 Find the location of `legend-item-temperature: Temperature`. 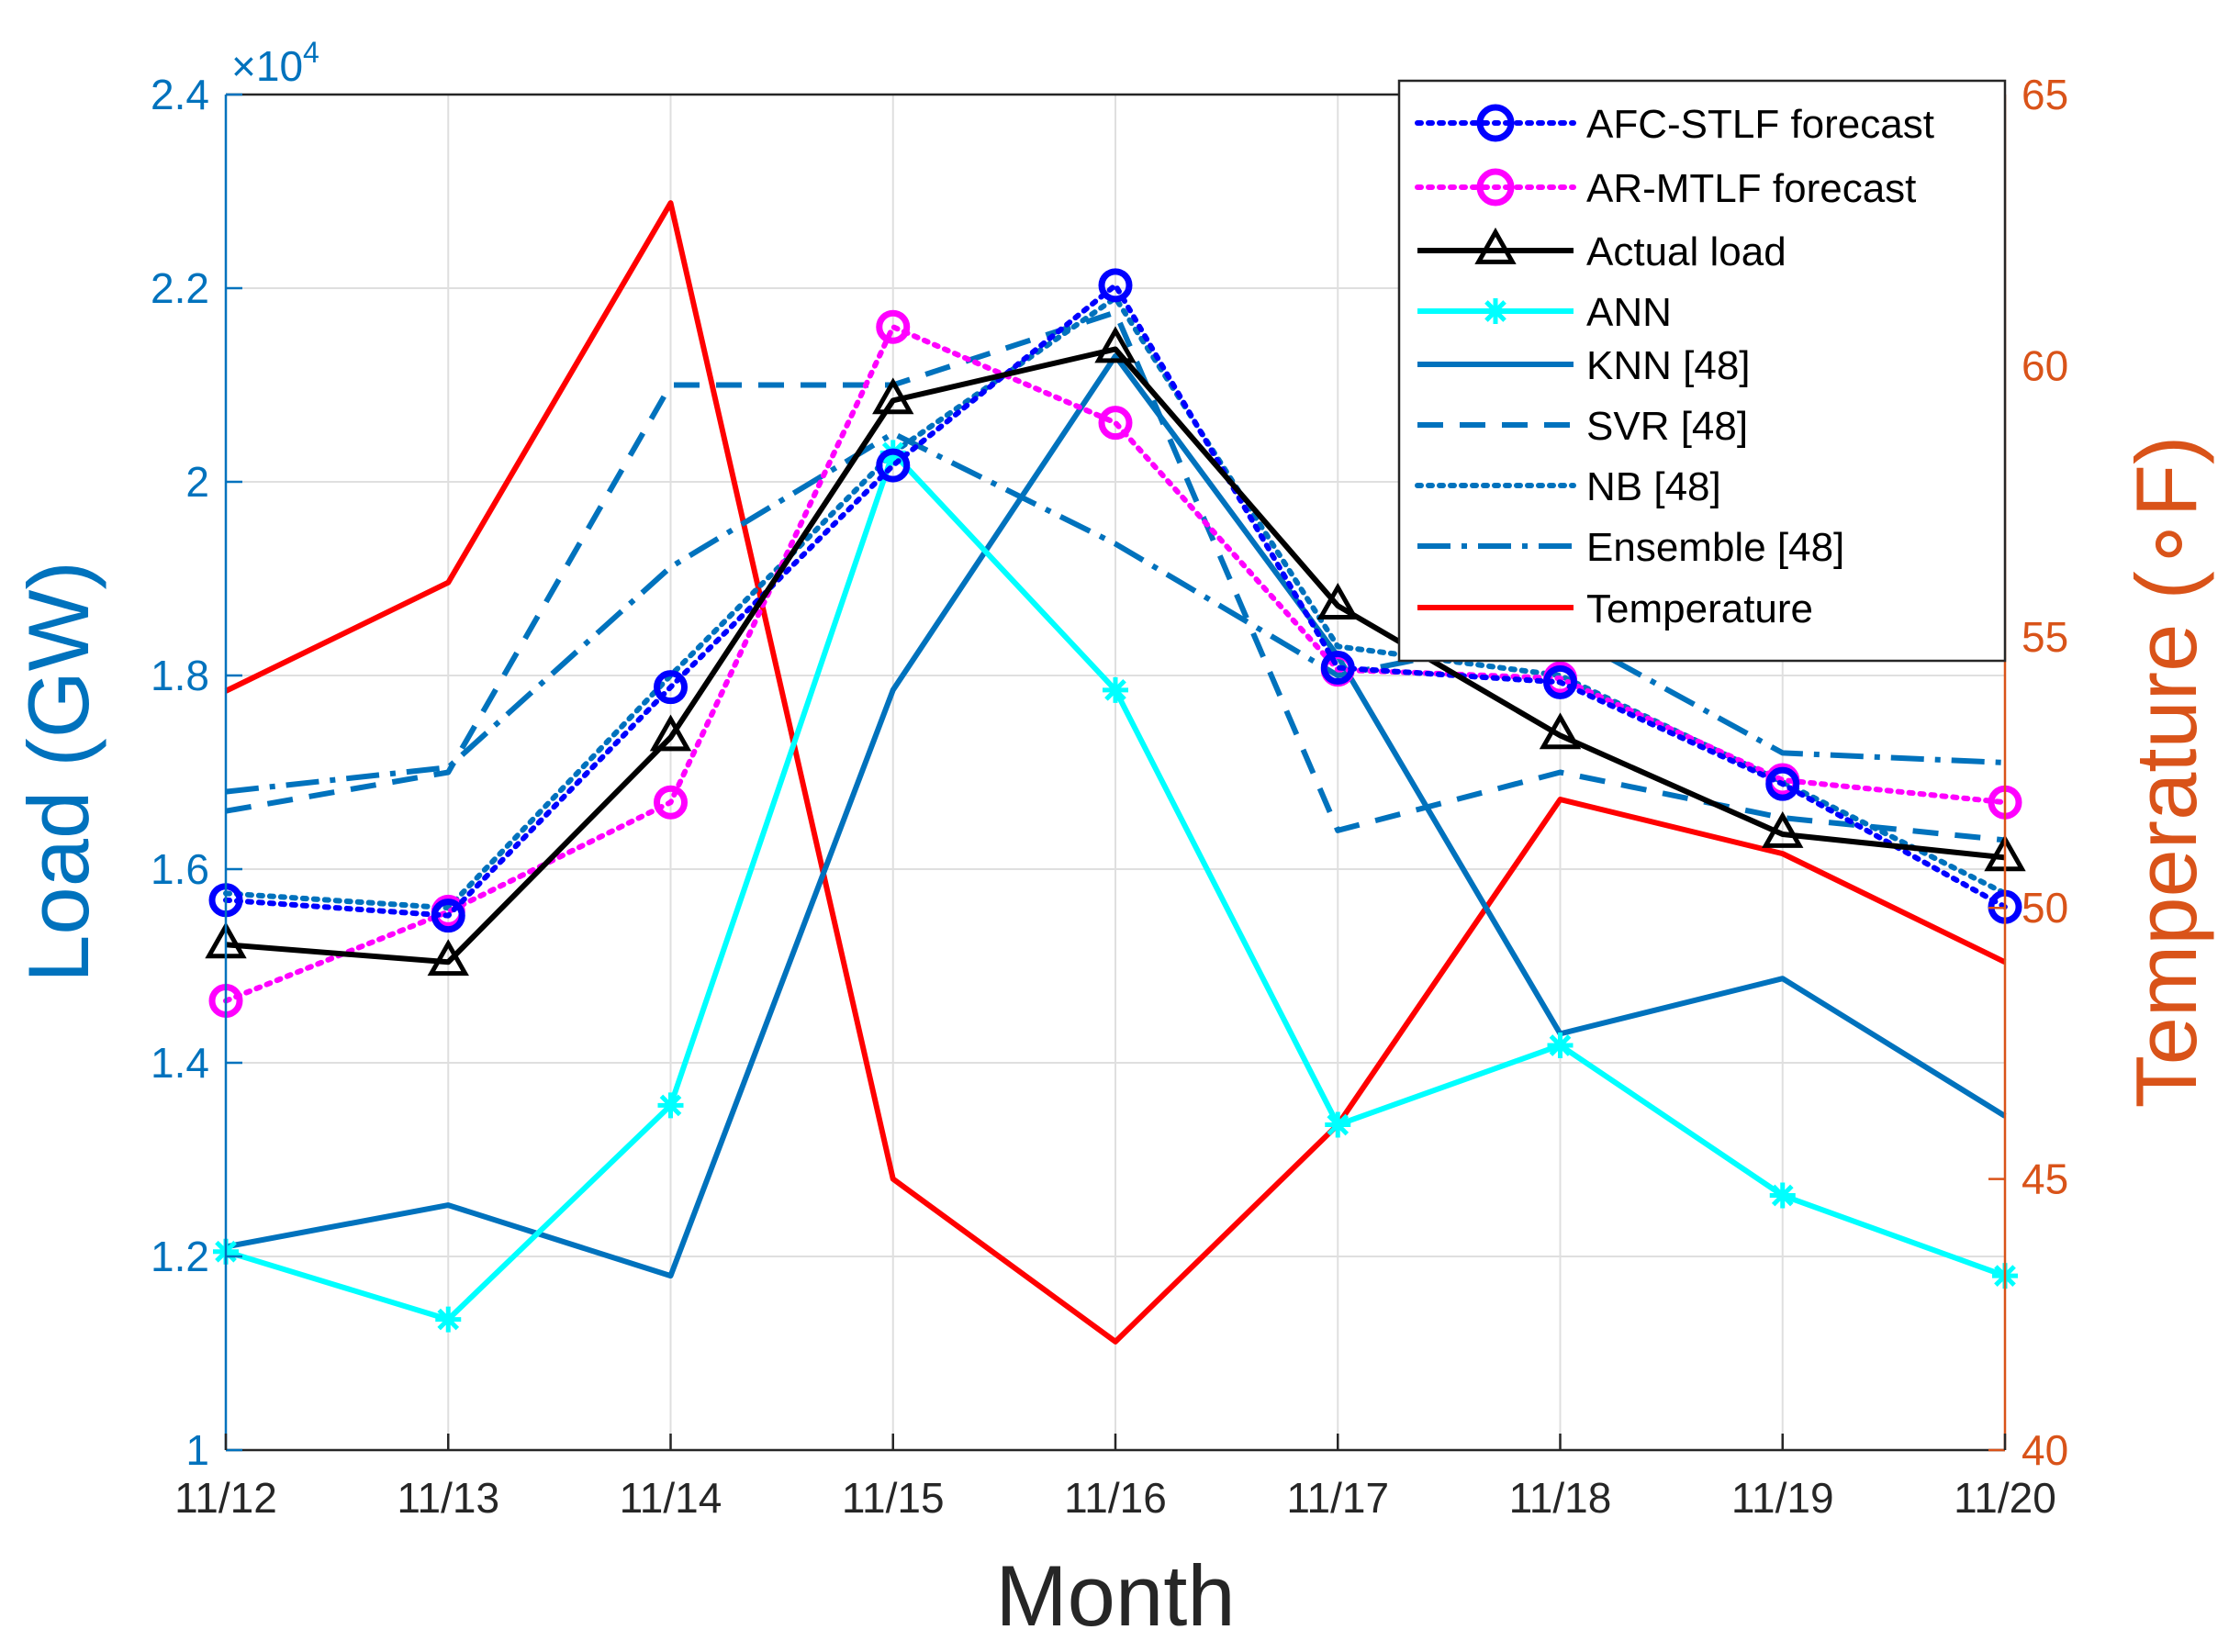

legend-item-temperature: Temperature is located at coordinates (1615, 608).